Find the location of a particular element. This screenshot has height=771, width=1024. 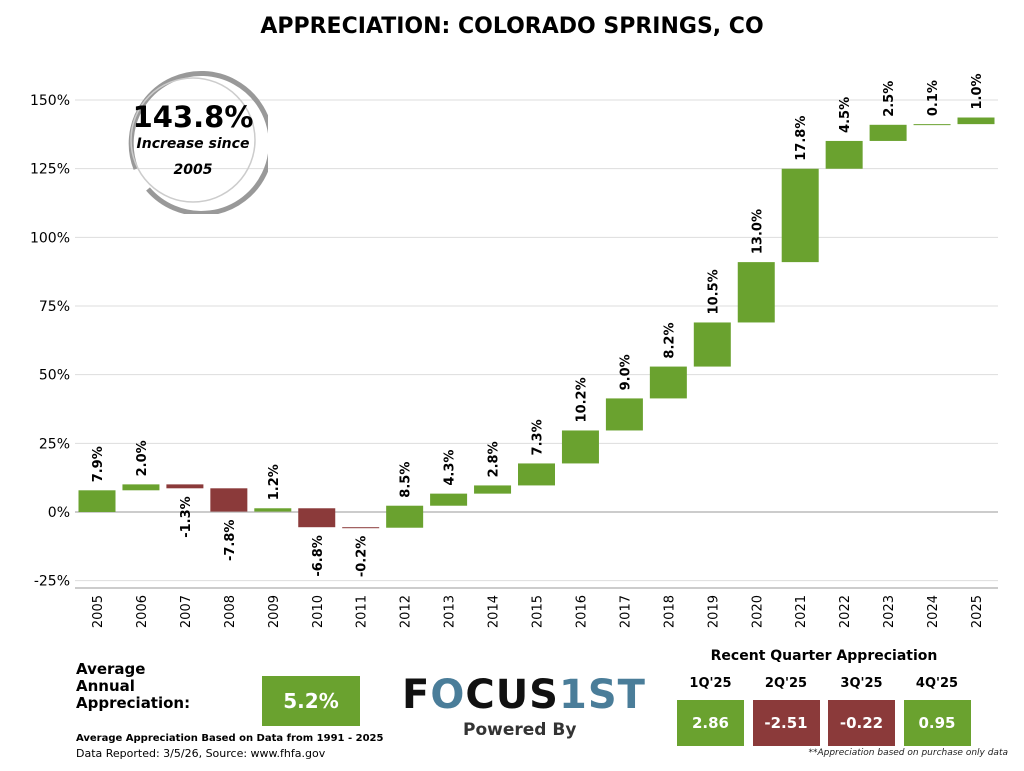

data-label: 2.8% is located at coordinates (494, 459).